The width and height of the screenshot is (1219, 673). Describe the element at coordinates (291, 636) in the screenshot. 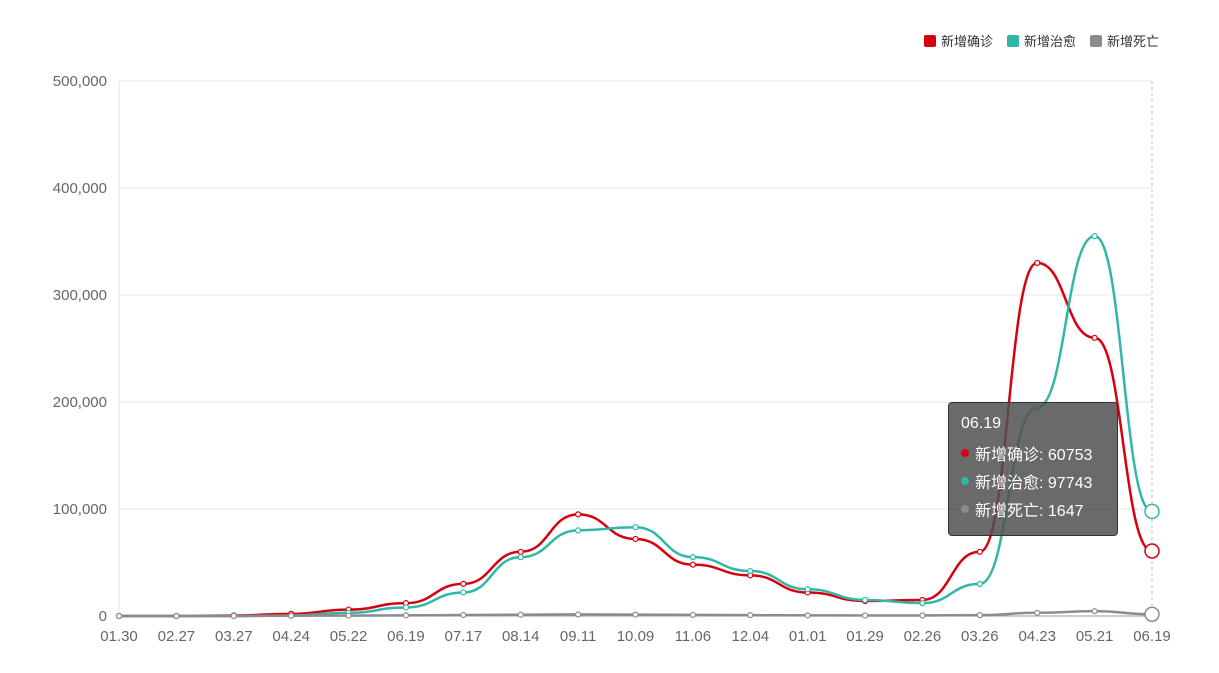

I see `x-tick-label: 04.24` at that location.